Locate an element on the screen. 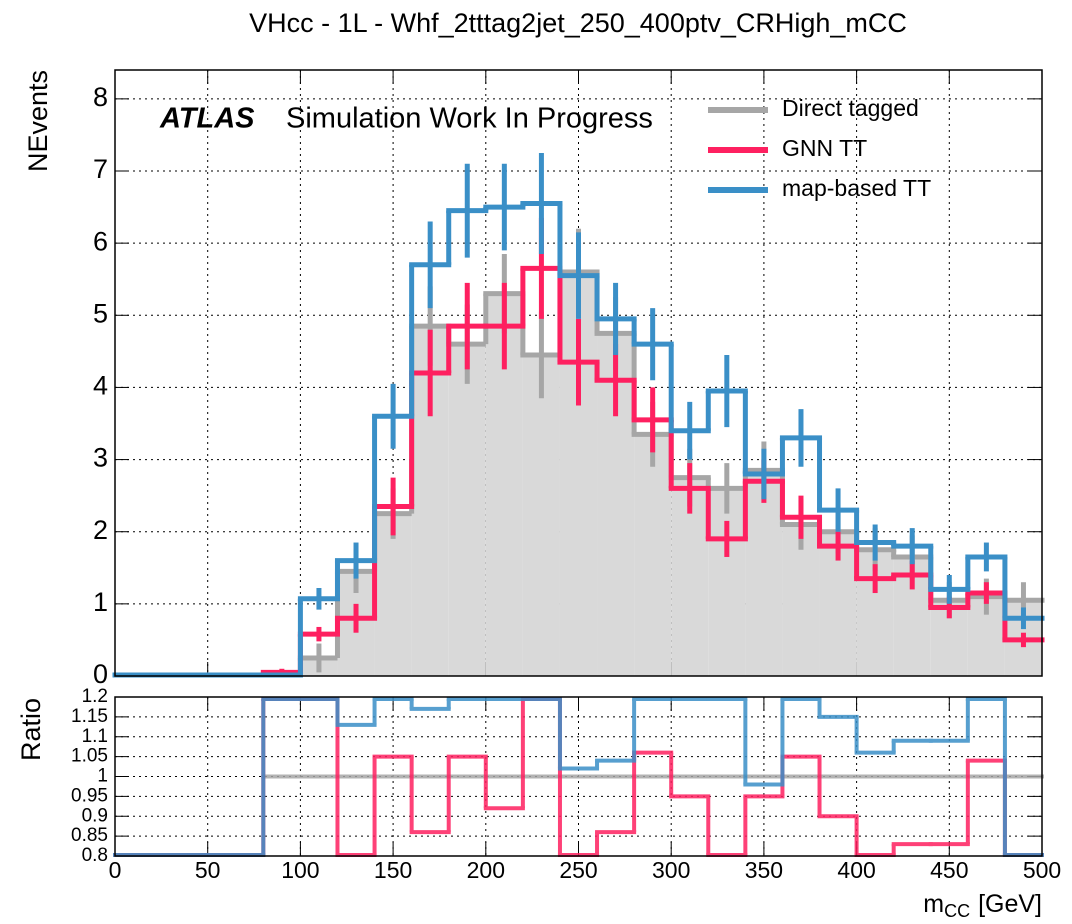 This screenshot has height=924, width=1072. x-tick-label: 250 is located at coordinates (578, 870).